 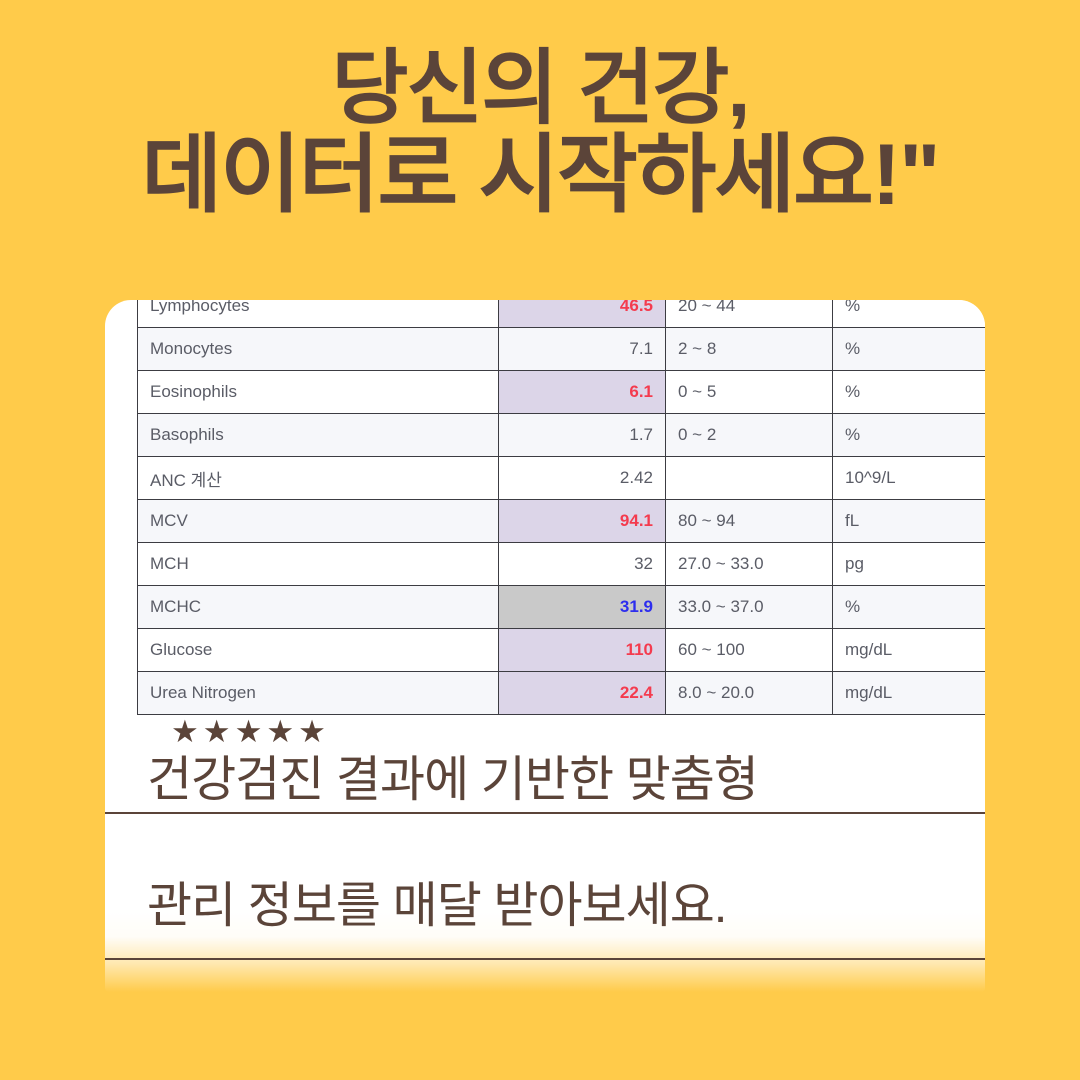 I want to click on cell-test-name: Eosinophils, so click(x=318, y=392).